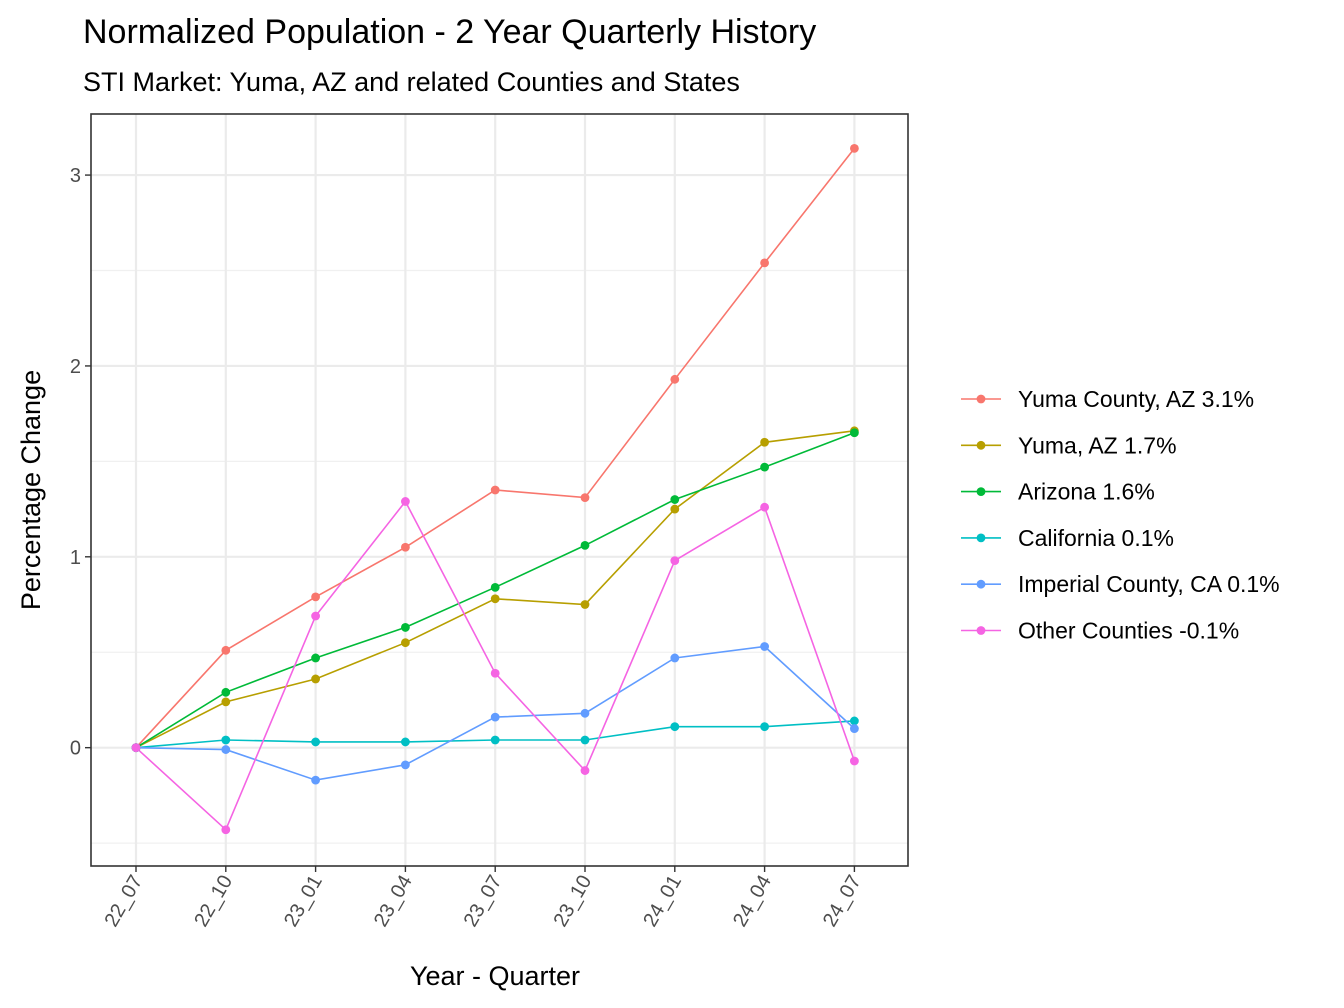 The height and width of the screenshot is (1008, 1344). I want to click on x-tick-label: 24_01, so click(662, 901).